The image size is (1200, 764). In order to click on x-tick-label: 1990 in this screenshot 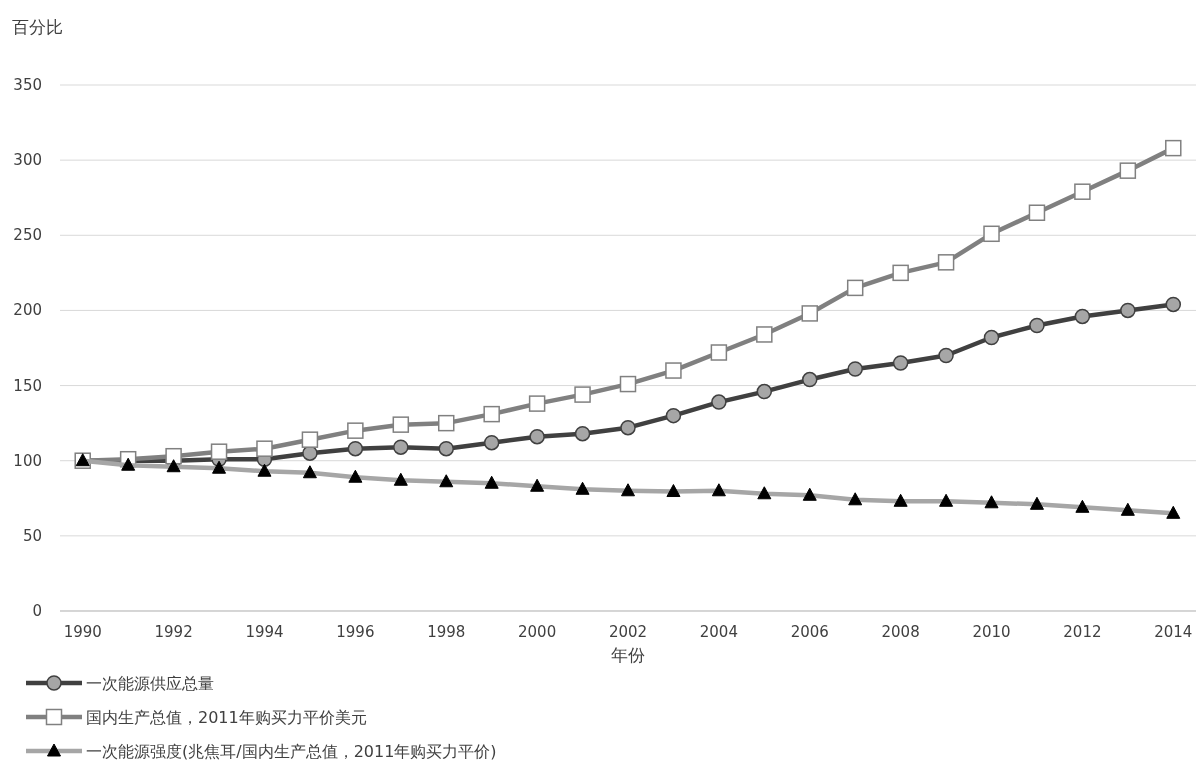, I will do `click(82, 632)`.